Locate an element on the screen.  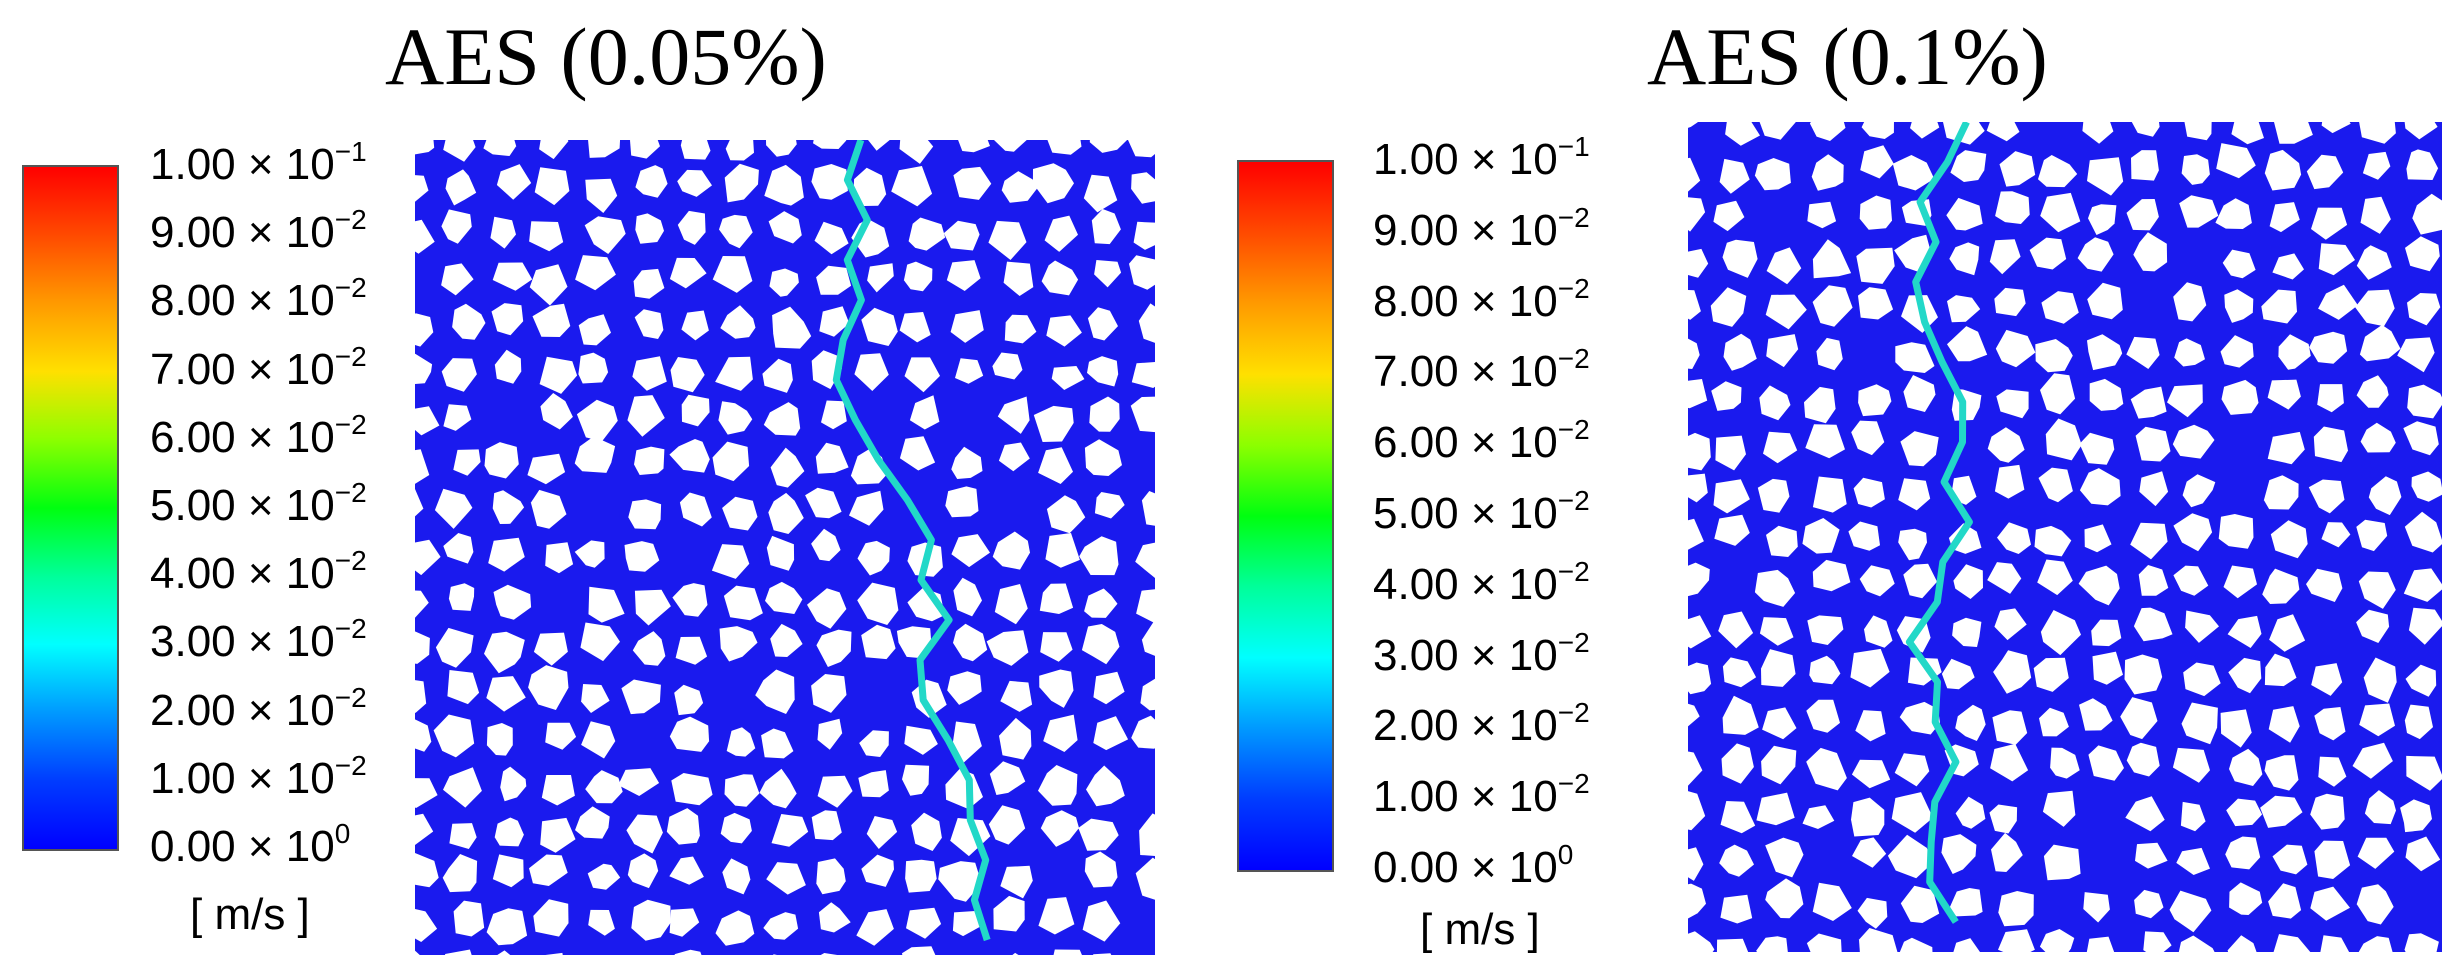
colorbar-tick-label: 7.00 × 10⁻² is located at coordinates (1481, 371).